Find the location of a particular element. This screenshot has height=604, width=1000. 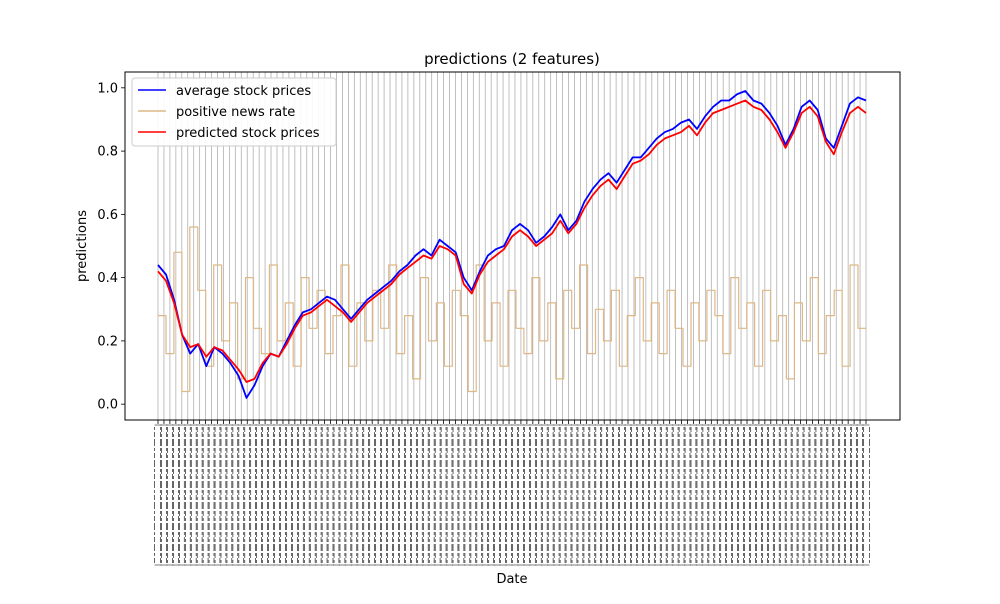

y-tick-label: 0.8 is located at coordinates (107, 152).